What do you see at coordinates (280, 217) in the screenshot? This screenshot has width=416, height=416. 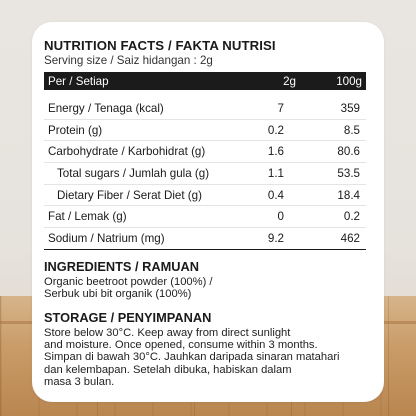 I see `value-per-2g: 0` at bounding box center [280, 217].